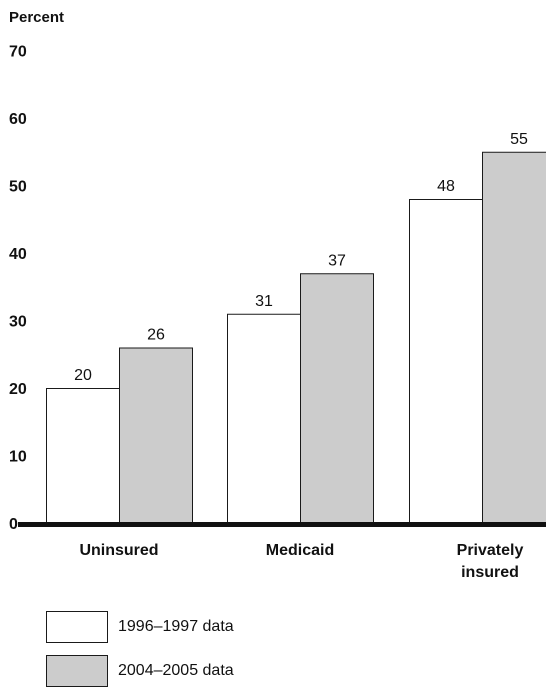 The width and height of the screenshot is (546, 698). Describe the element at coordinates (300, 550) in the screenshot. I see `x-category-label: Medicaid` at that location.